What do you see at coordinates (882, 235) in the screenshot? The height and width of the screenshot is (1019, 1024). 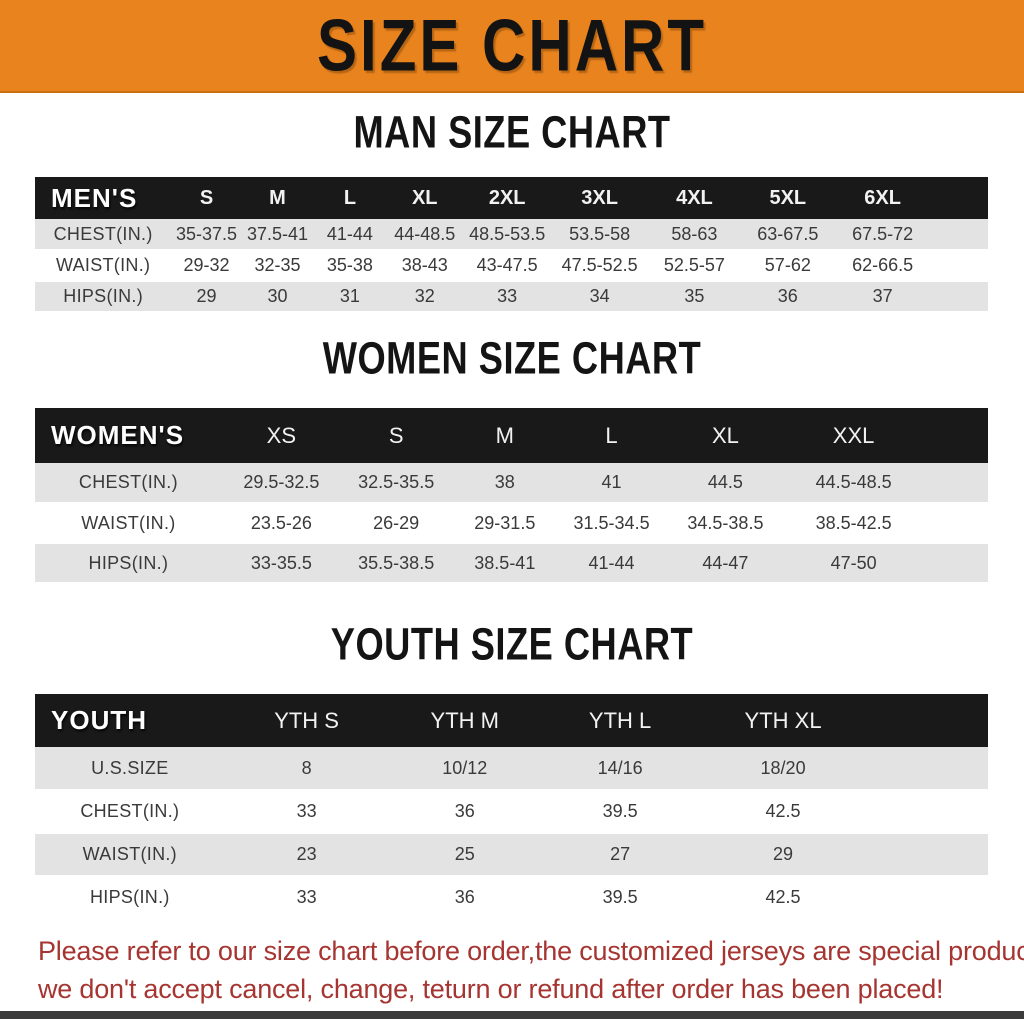 I see `size-cell: 67.5-72` at bounding box center [882, 235].